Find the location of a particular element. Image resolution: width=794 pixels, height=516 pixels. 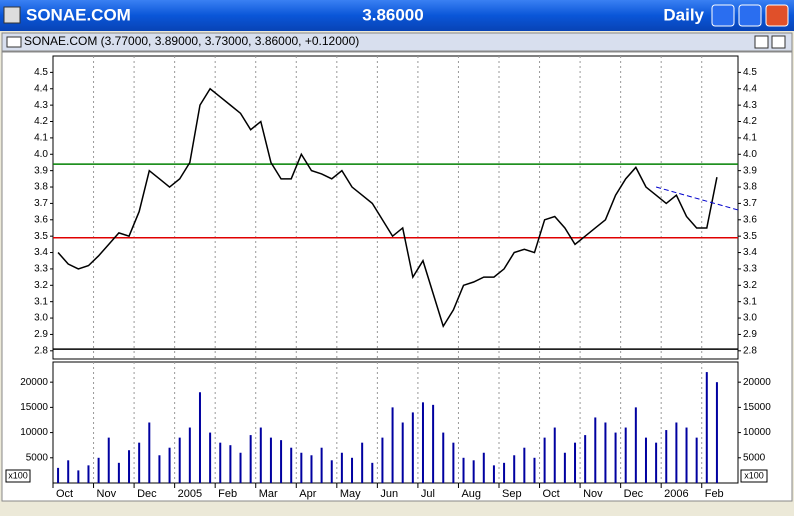

y-tick-label: 4.1 is located at coordinates (41, 138).